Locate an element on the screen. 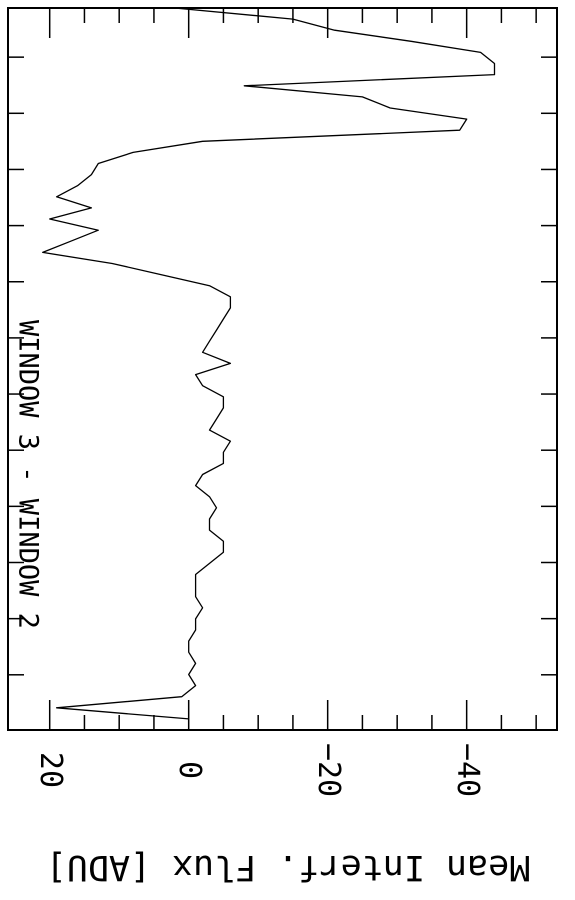 The width and height of the screenshot is (575, 900). window-annotation: WINDOW 3 - WINDOW 2 is located at coordinates (28, 474).